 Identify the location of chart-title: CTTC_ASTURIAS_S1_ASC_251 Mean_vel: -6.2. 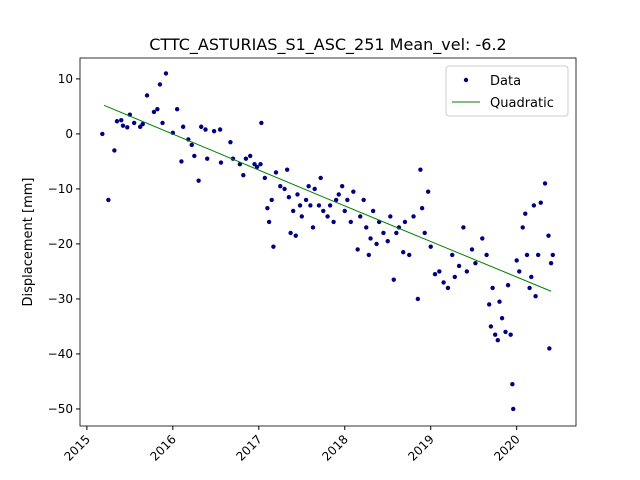
(327, 45).